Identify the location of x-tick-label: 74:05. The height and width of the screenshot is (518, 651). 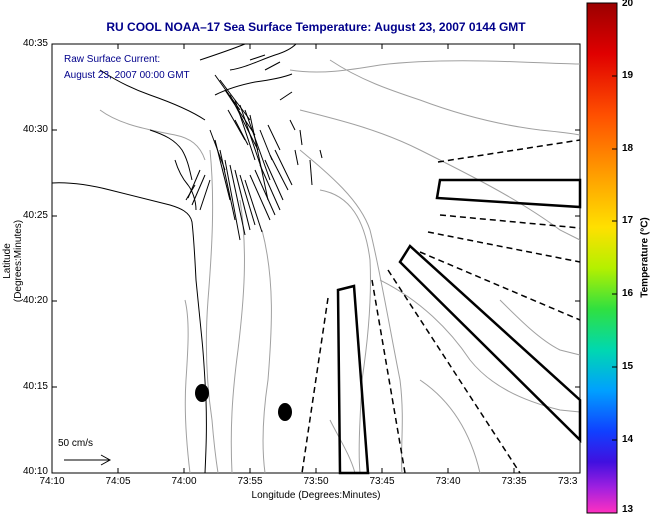
(118, 481).